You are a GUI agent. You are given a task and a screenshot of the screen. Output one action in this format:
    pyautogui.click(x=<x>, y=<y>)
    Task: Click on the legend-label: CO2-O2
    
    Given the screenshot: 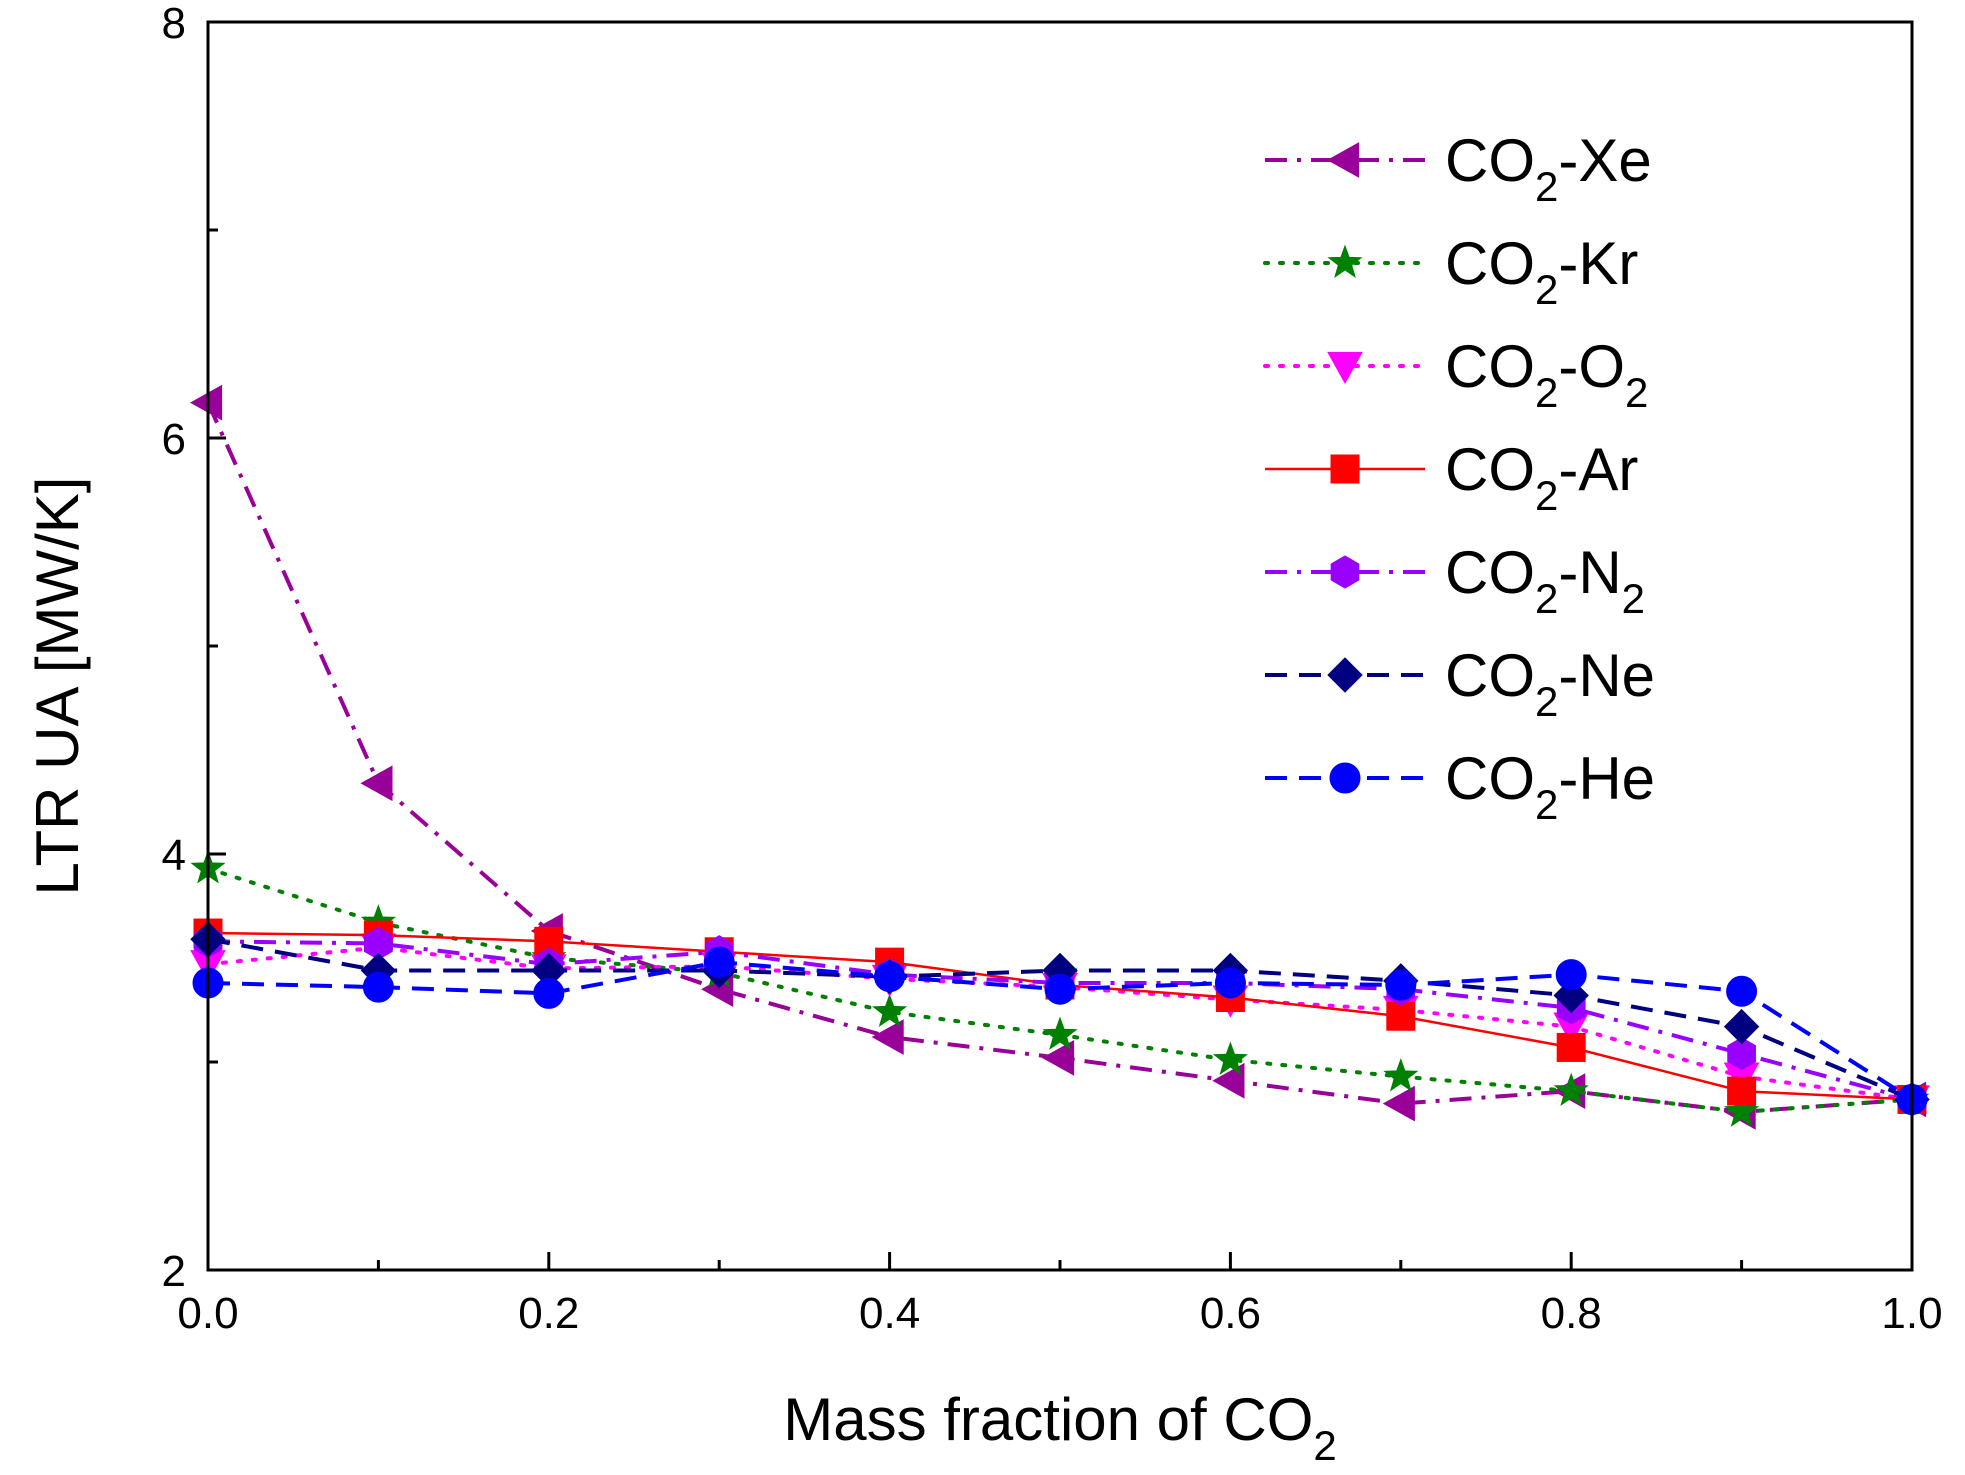 What is the action you would take?
    pyautogui.click(x=1546, y=374)
    